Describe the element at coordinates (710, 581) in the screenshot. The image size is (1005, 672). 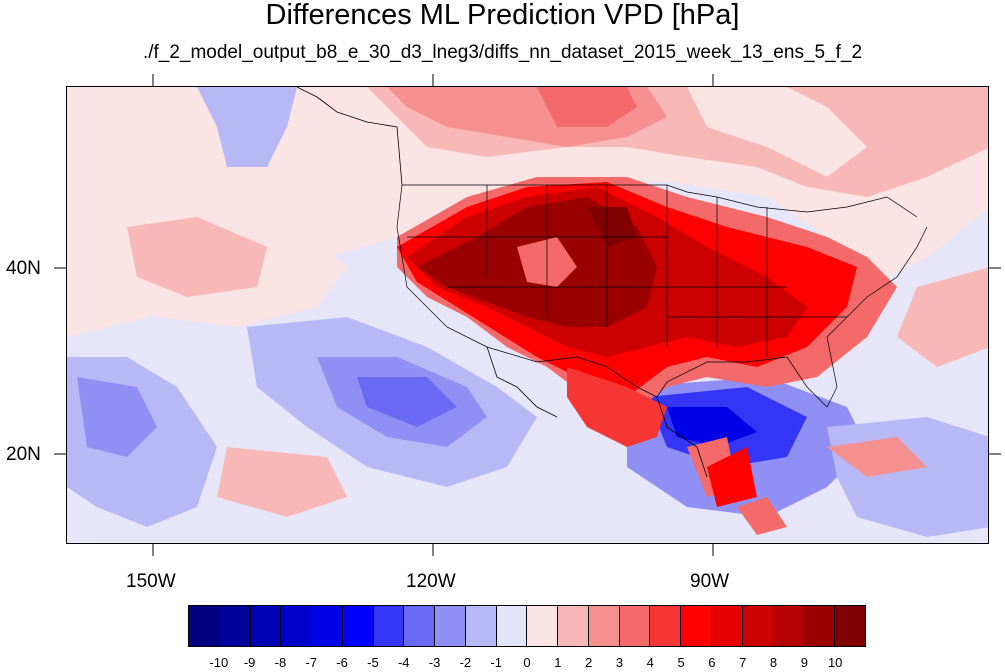
I see `lon-label-90w: 90W` at that location.